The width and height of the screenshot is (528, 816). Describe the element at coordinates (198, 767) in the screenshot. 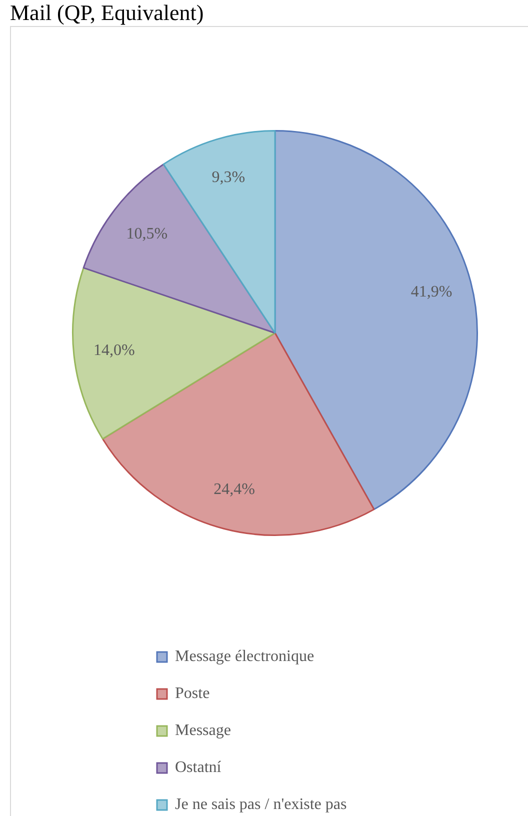

I see `legend-label: Ostatní` at that location.